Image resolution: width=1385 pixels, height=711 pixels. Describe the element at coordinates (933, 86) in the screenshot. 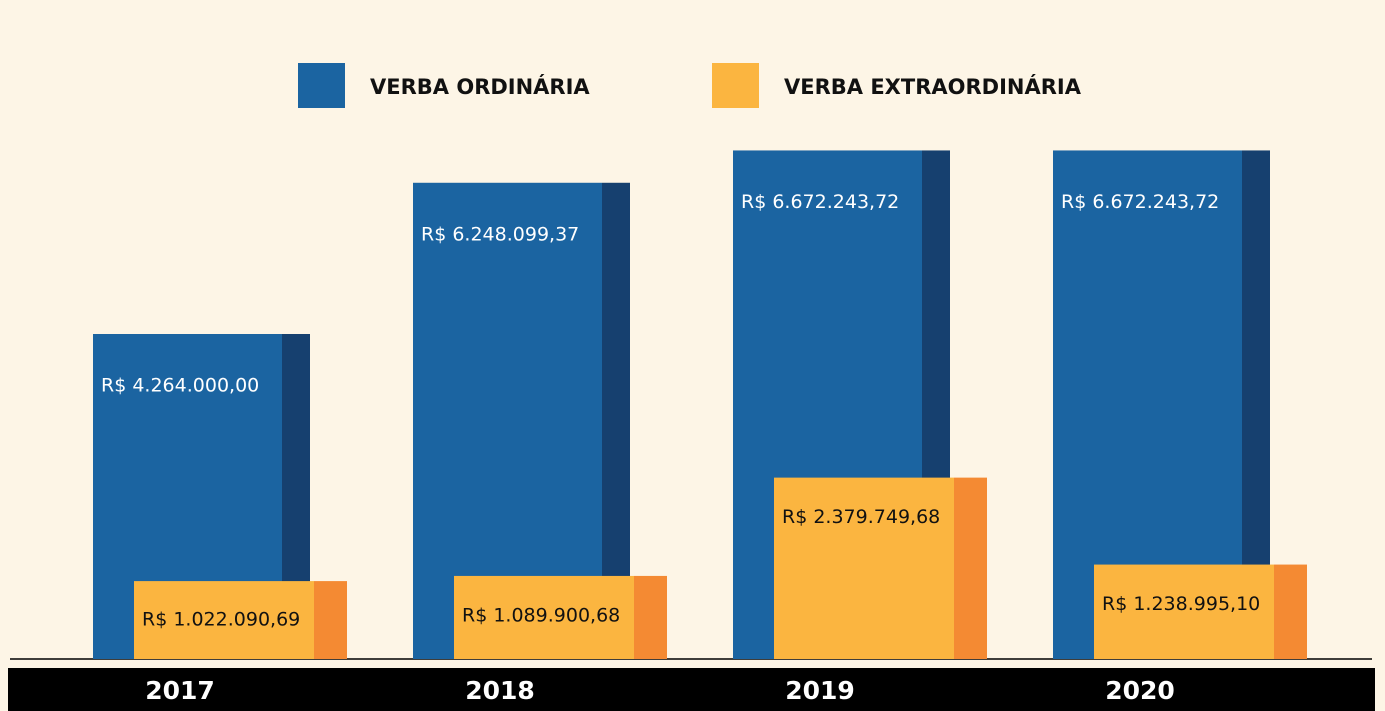

I see `legend-label: VERBA EXTRAORDINÁRIA` at that location.